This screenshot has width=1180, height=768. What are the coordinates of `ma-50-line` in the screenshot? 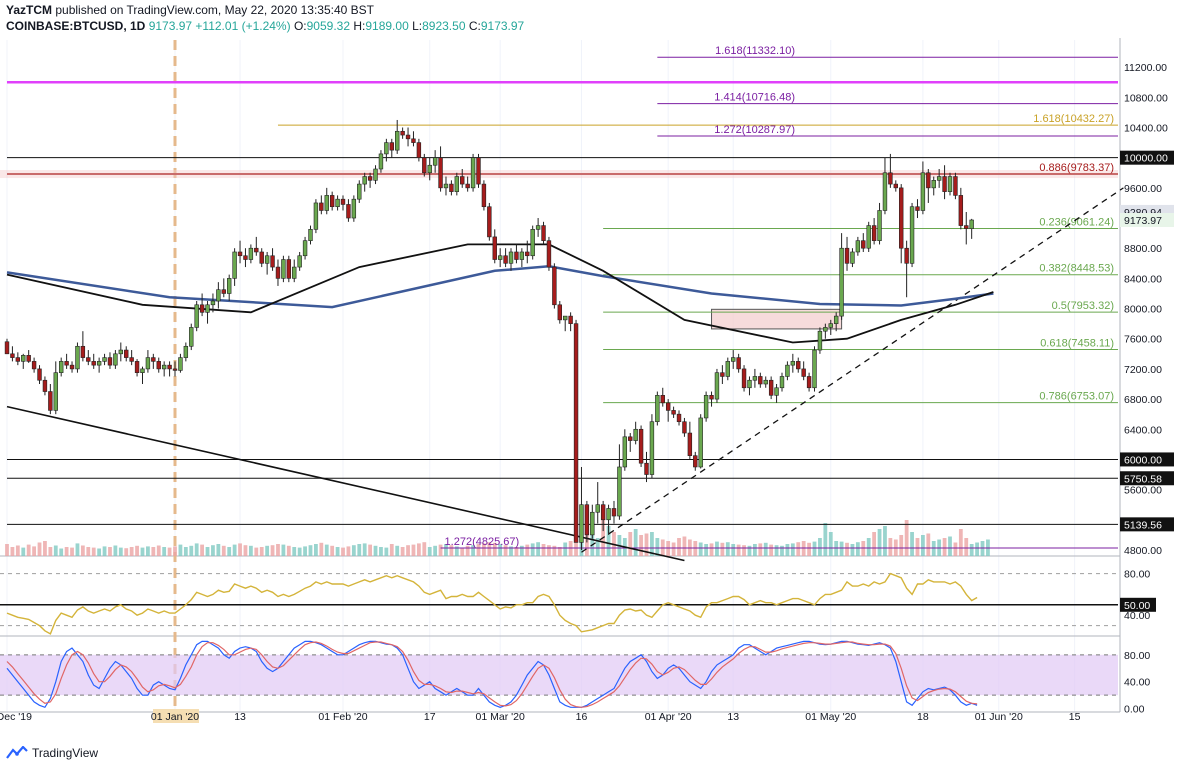 It's located at (500, 293).